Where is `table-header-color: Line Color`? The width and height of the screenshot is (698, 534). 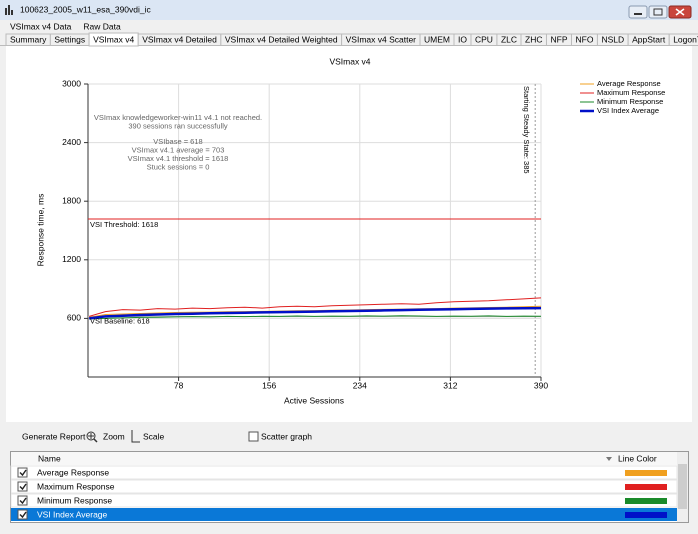 table-header-color: Line Color is located at coordinates (637, 458).